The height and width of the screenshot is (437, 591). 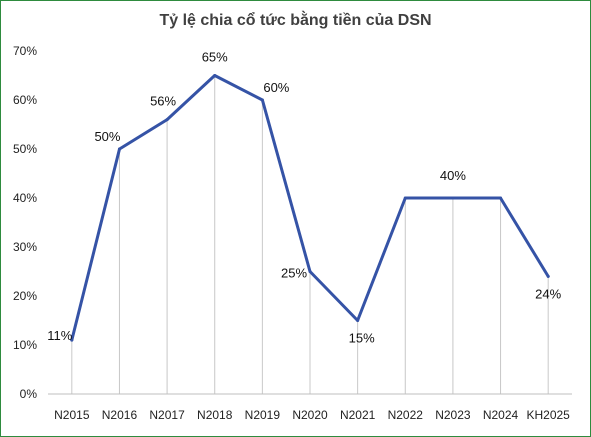 What do you see at coordinates (263, 415) in the screenshot?
I see `x-tick-label: N2019` at bounding box center [263, 415].